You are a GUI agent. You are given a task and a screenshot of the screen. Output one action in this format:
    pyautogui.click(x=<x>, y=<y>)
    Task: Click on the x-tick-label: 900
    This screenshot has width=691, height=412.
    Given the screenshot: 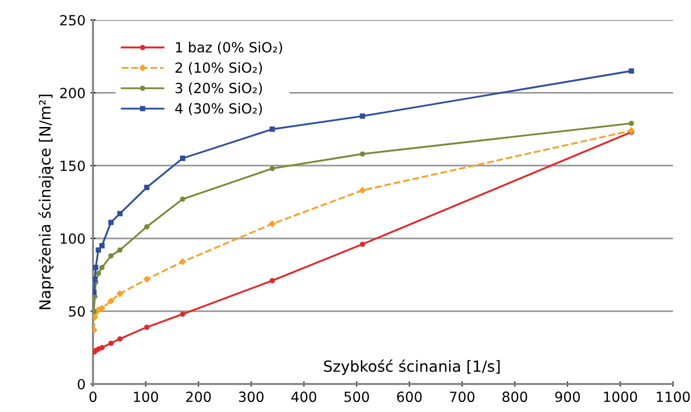 What is the action you would take?
    pyautogui.click(x=567, y=397)
    